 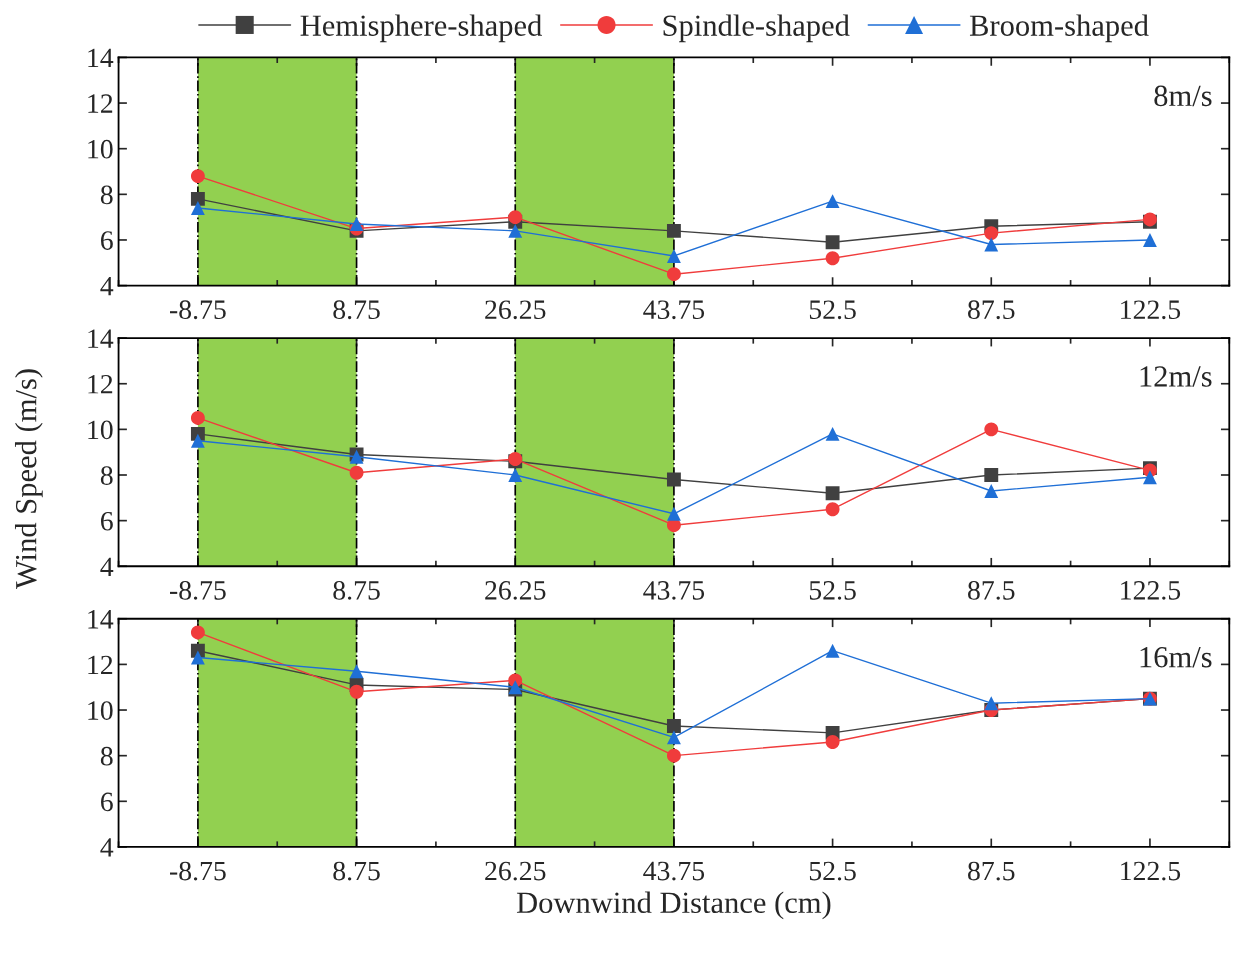 What do you see at coordinates (673, 905) in the screenshot?
I see `x-axis-title: Downwind Distance (cm)` at bounding box center [673, 905].